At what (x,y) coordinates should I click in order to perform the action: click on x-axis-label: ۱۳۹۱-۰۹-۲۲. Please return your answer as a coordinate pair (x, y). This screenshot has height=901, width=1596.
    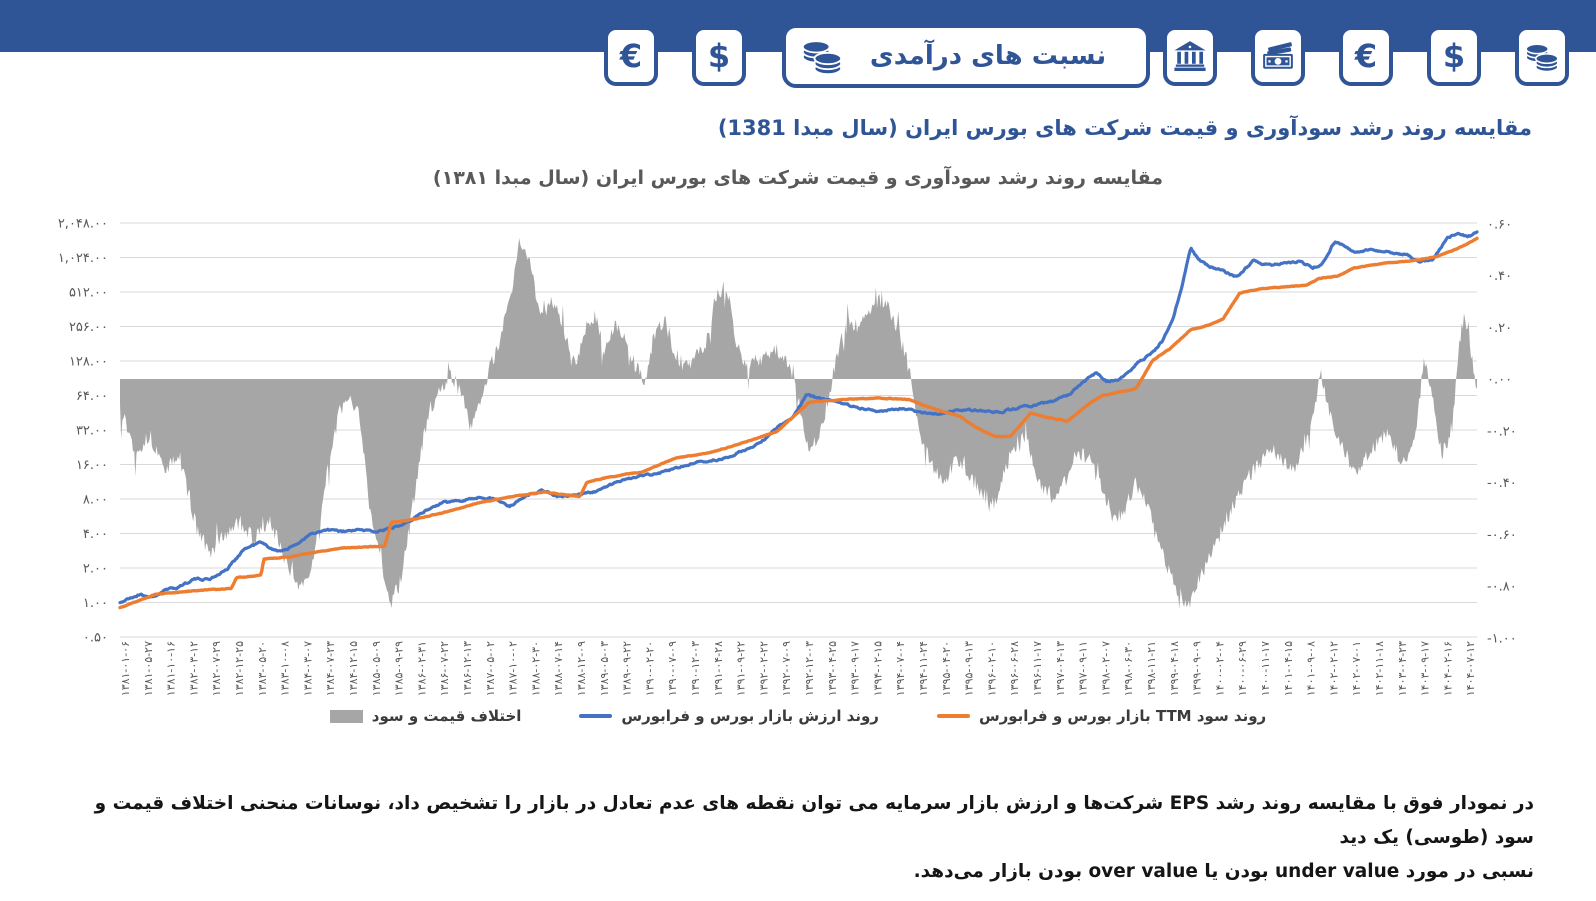
    Looking at the image, I should click on (741, 668).